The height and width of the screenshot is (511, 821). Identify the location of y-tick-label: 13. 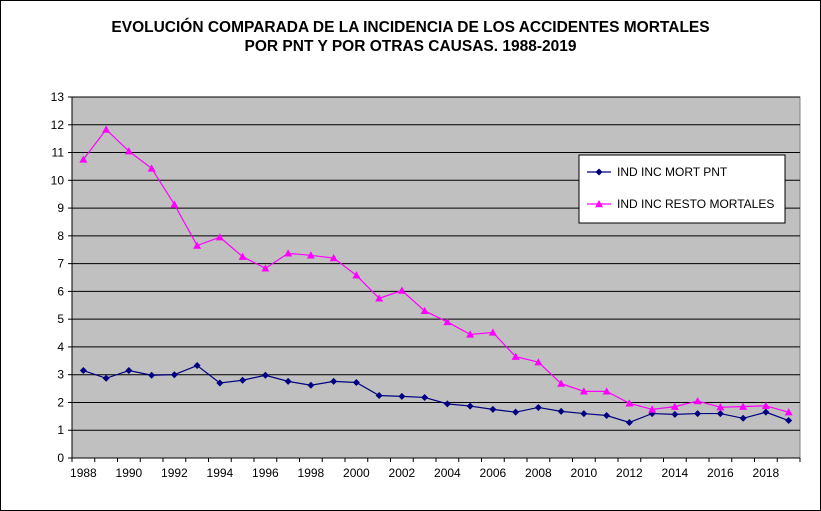
(58, 97).